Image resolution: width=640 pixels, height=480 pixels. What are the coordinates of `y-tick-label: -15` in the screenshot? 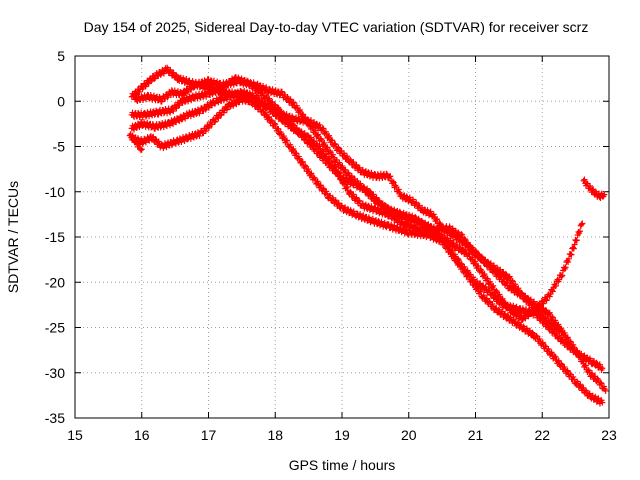 It's located at (55, 237).